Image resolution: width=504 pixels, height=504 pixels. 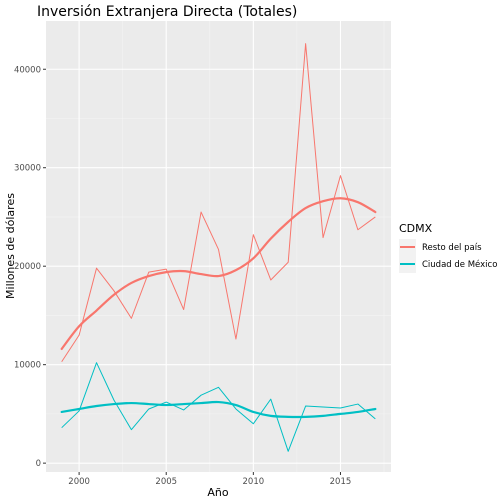 What do you see at coordinates (452, 248) in the screenshot?
I see `legend-label-resto-del-pais: Resto del país` at bounding box center [452, 248].